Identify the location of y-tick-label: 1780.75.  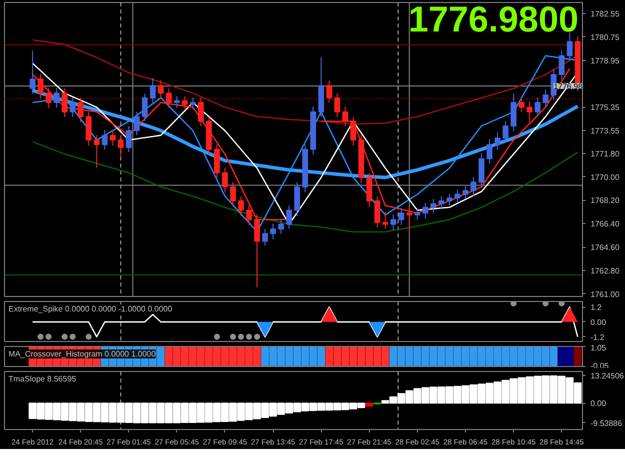
(605, 37).